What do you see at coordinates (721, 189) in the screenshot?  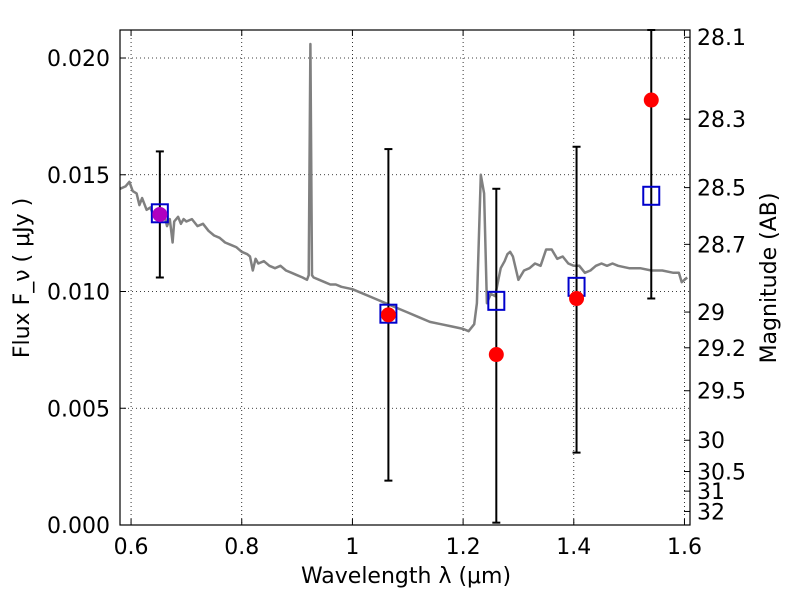 I see `right-tick-label: 28.5` at bounding box center [721, 189].